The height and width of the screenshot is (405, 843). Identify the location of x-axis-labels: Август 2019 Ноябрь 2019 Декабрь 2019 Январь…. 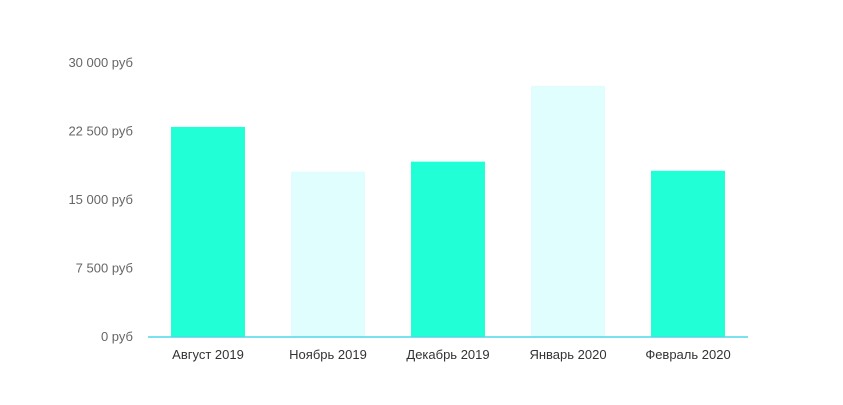
(451, 354).